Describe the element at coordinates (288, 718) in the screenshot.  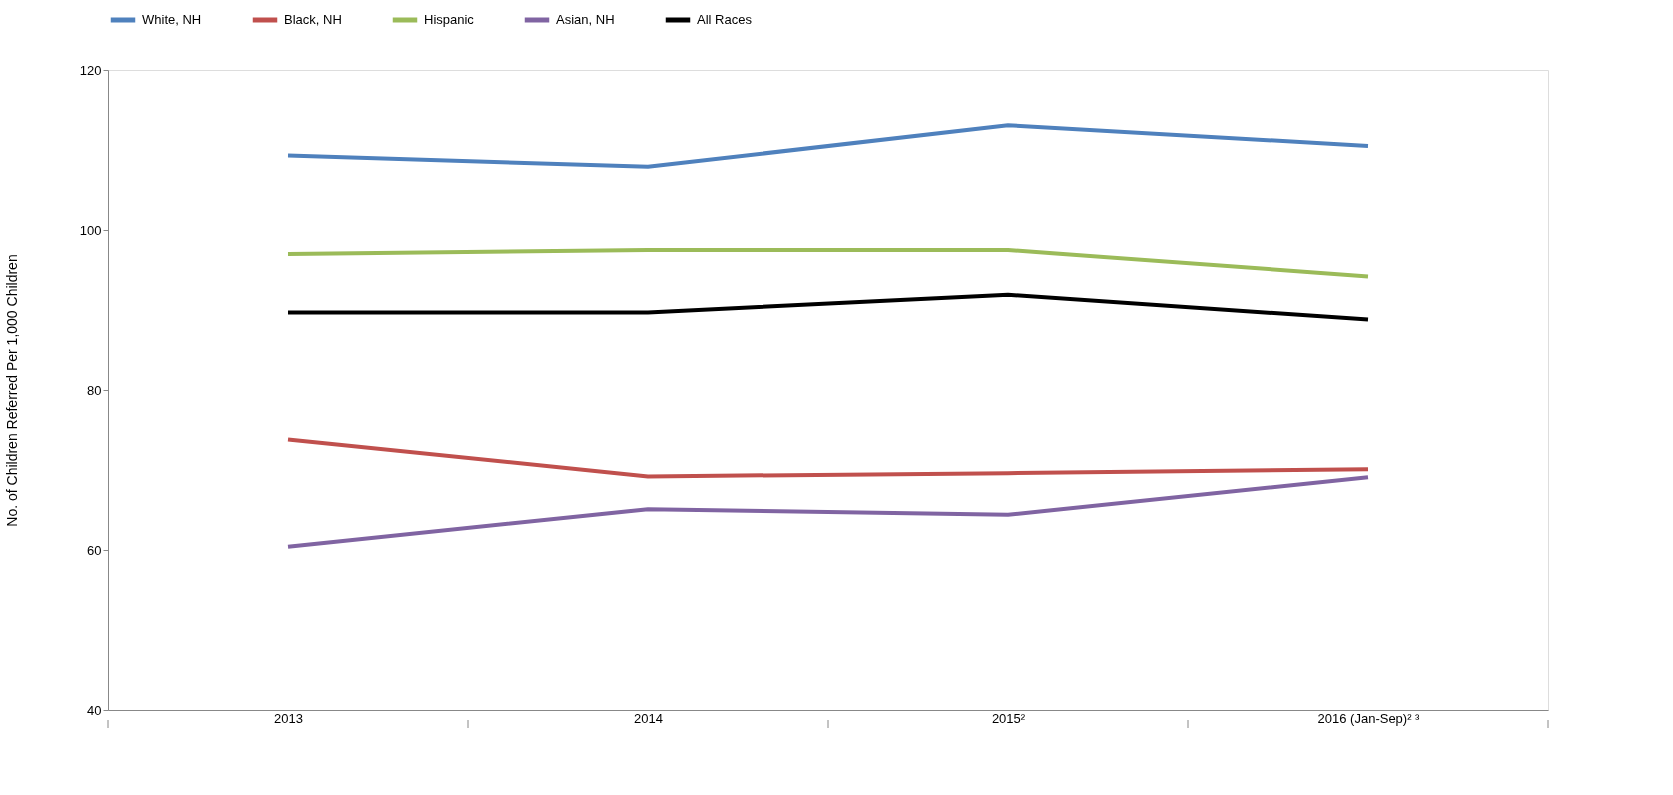
I see `x-tick-label: 2013` at that location.